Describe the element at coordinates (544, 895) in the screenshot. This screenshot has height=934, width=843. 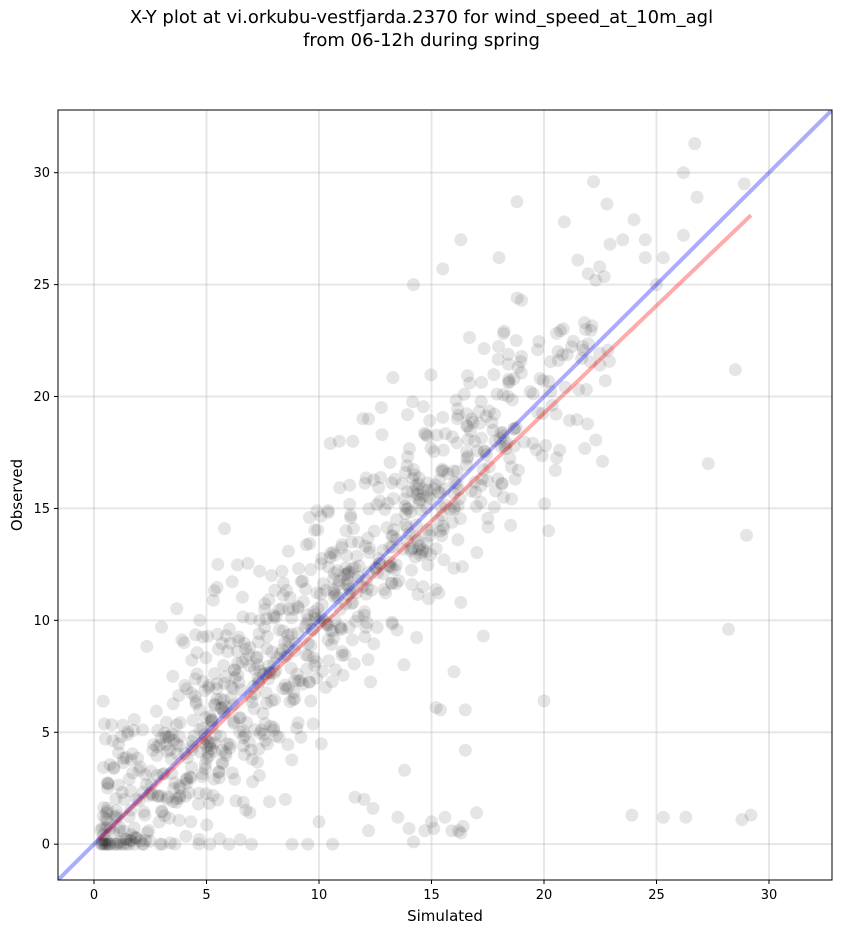
I see `x-tick-label: 20` at that location.